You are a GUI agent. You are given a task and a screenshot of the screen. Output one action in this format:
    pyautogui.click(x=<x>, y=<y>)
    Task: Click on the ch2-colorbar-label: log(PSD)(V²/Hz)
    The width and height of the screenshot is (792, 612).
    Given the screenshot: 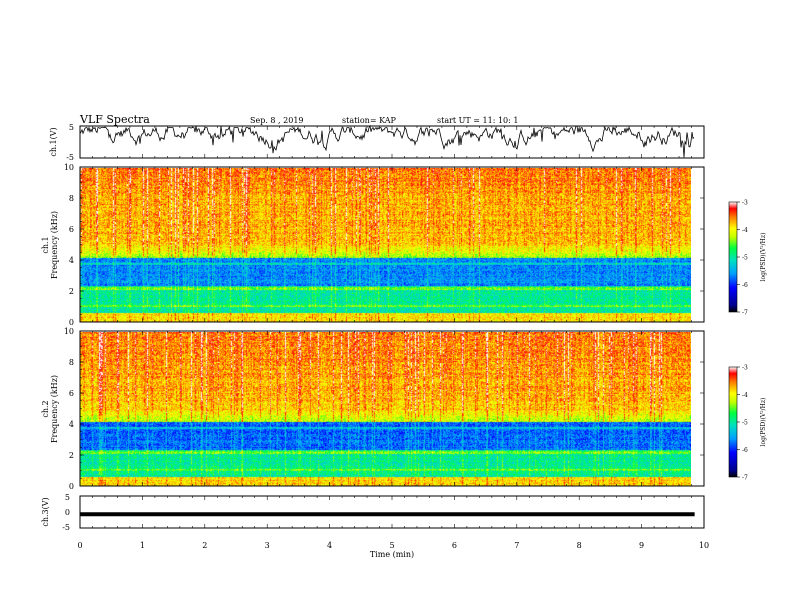 What is the action you would take?
    pyautogui.click(x=763, y=422)
    